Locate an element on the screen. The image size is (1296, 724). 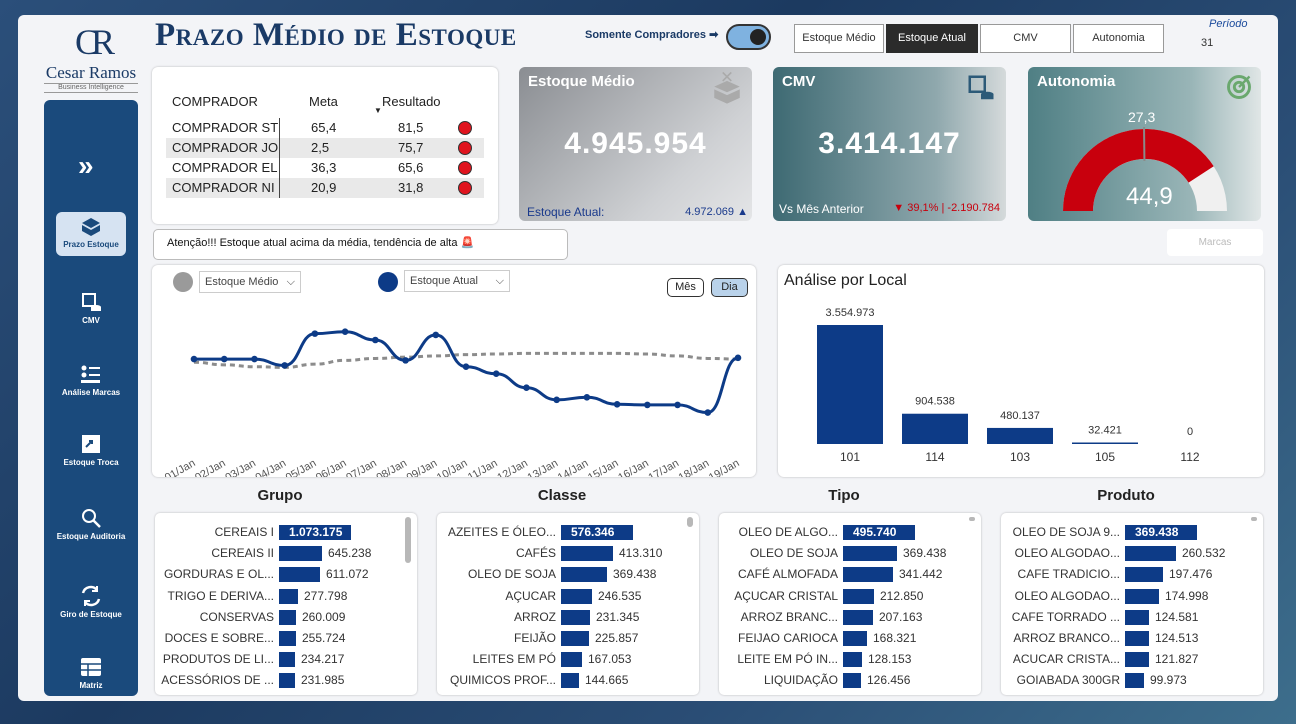
list-item: PRODUTOS DE LI... 234.217 is located at coordinates (286, 659).